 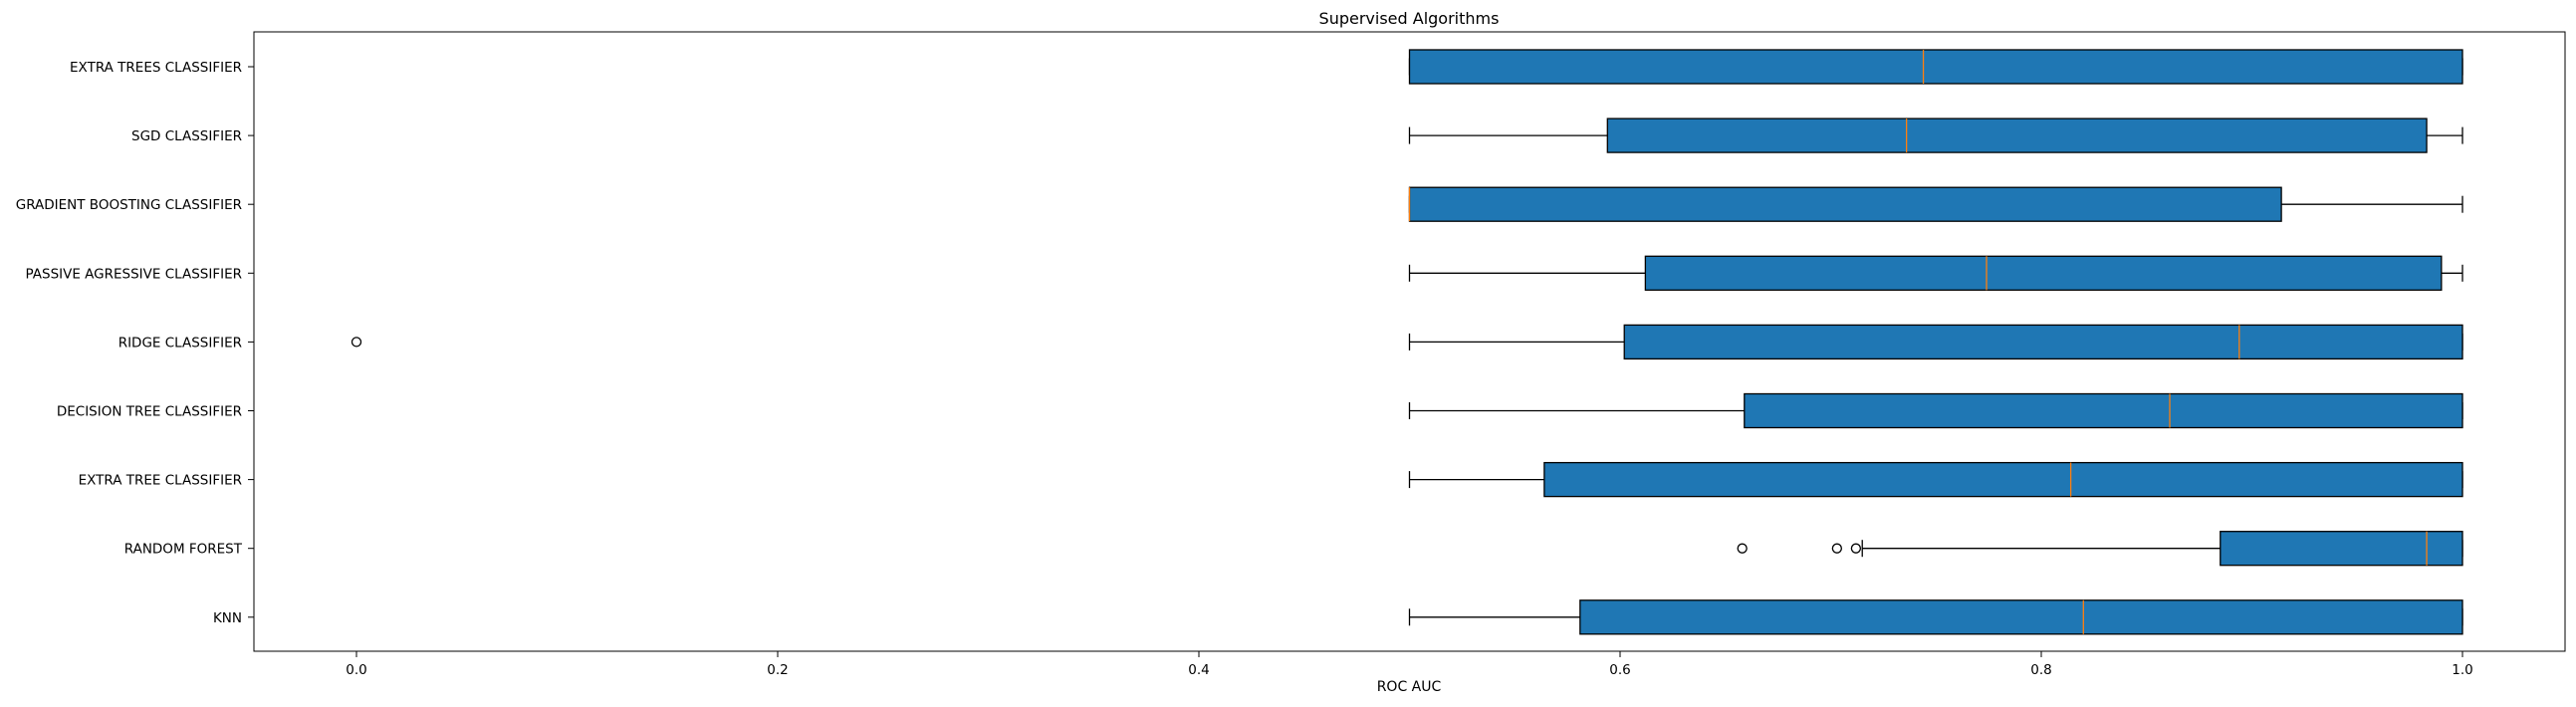 What do you see at coordinates (149, 412) in the screenshot?
I see `y-tick-label: DECISION TREE CLASSIFIER` at bounding box center [149, 412].